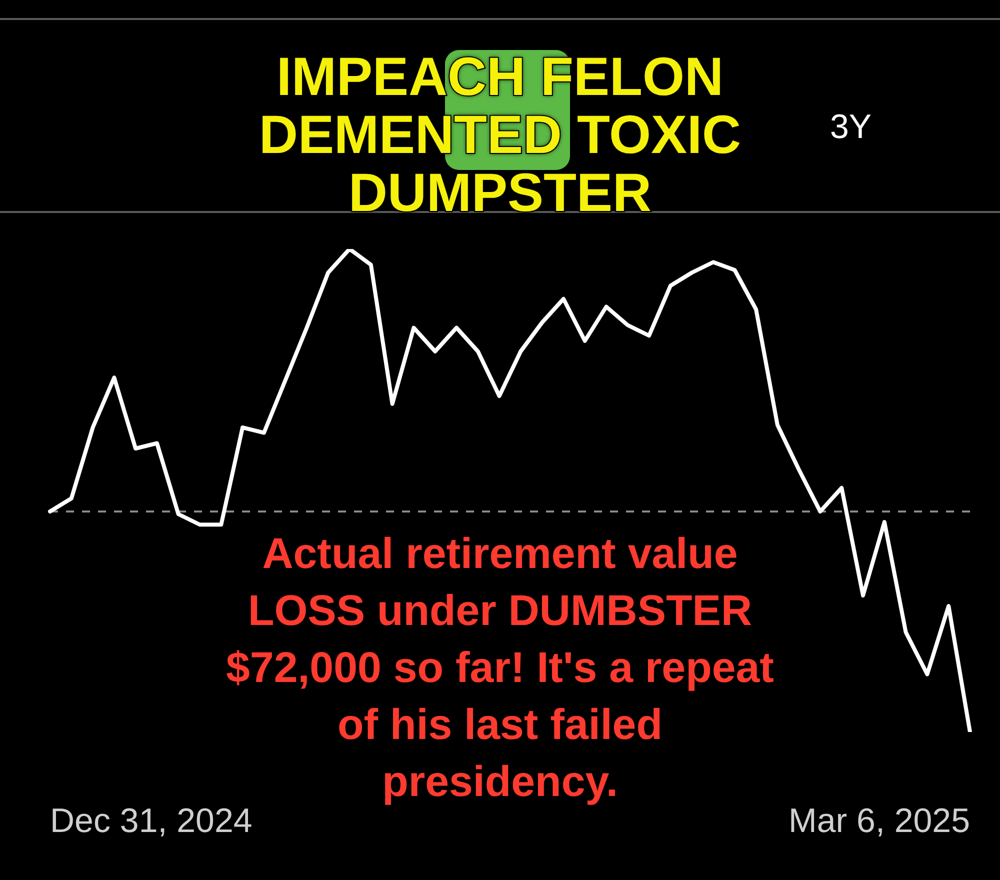 Image resolution: width=1000 pixels, height=880 pixels. I want to click on text: Mar 6, 2025, so click(879, 821).